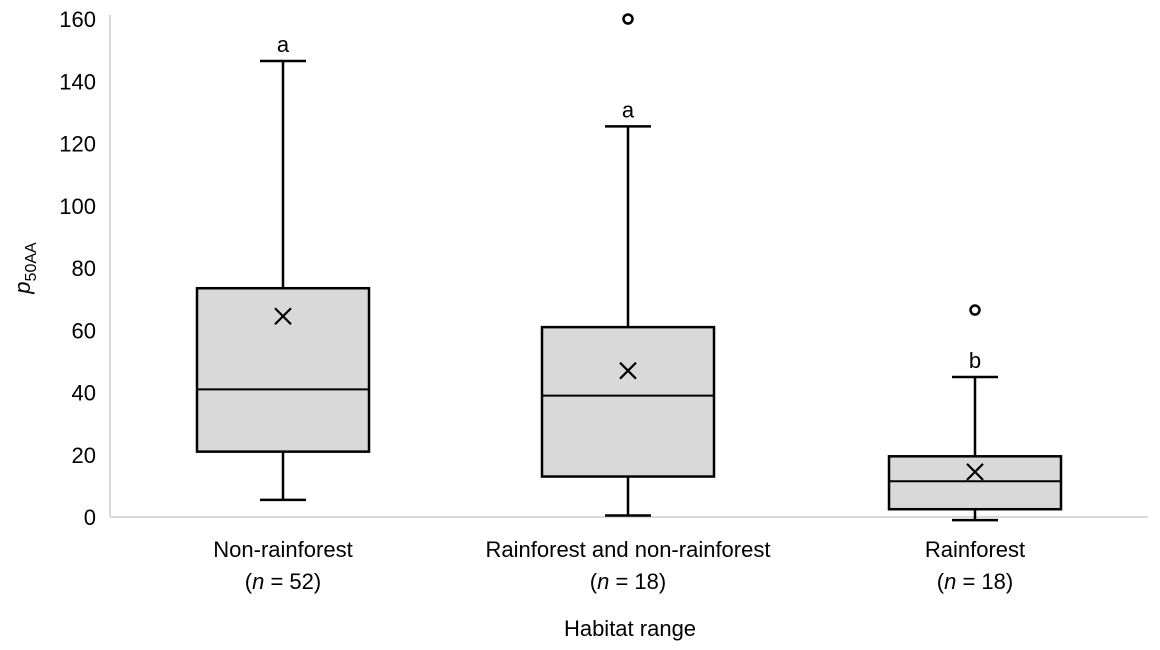 The width and height of the screenshot is (1160, 650). Describe the element at coordinates (292, 581) in the screenshot. I see `n-label-value: = 52)` at that location.